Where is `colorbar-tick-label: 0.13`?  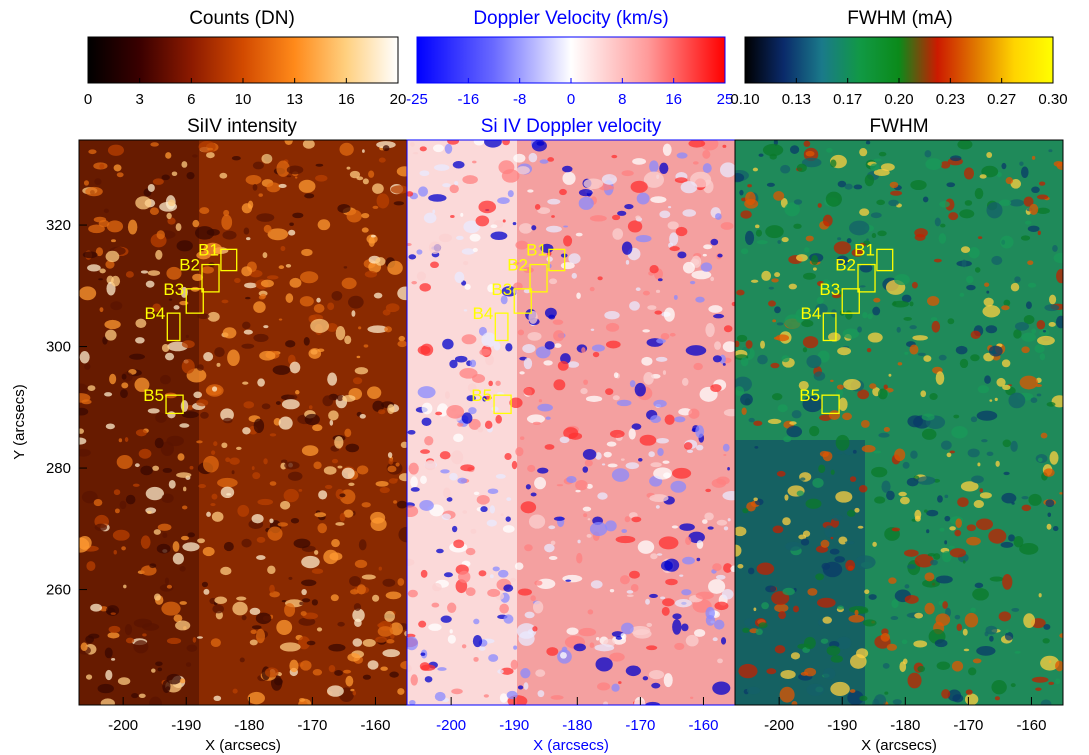
colorbar-tick-label: 0.13 is located at coordinates (796, 99).